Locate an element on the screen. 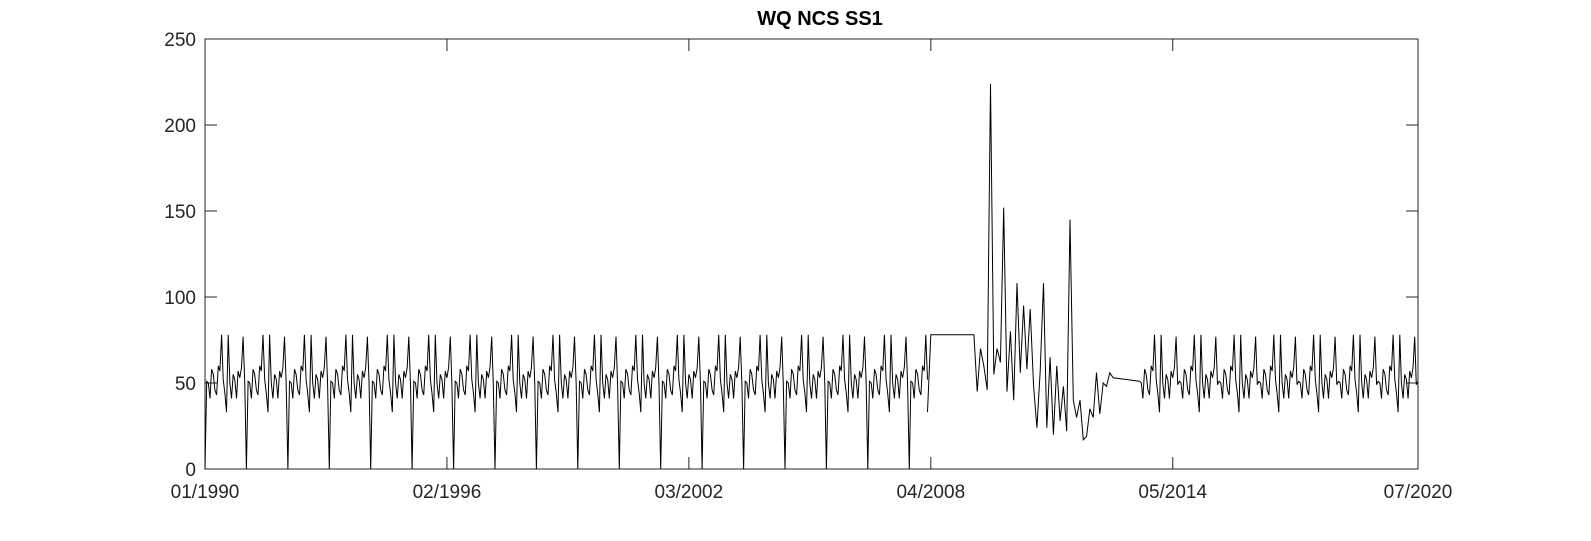 Image resolution: width=1591 pixels, height=541 pixels. y-tick-label: 100 is located at coordinates (180, 298).